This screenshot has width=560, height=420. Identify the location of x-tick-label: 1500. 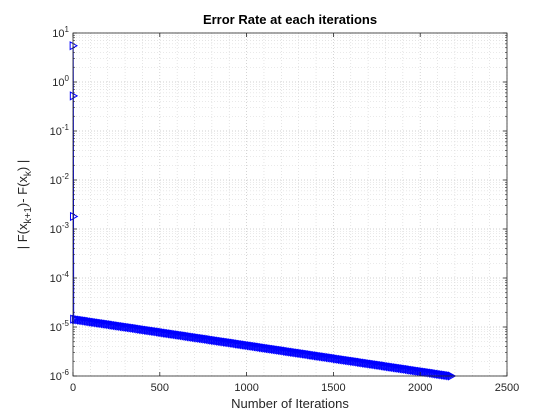
(333, 388).